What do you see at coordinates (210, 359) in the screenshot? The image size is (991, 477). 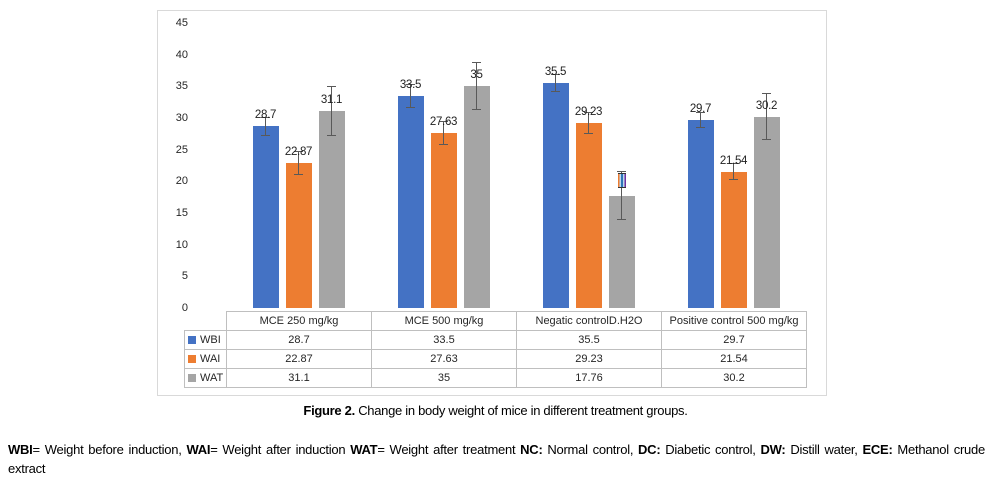 I see `series-name: WAI` at bounding box center [210, 359].